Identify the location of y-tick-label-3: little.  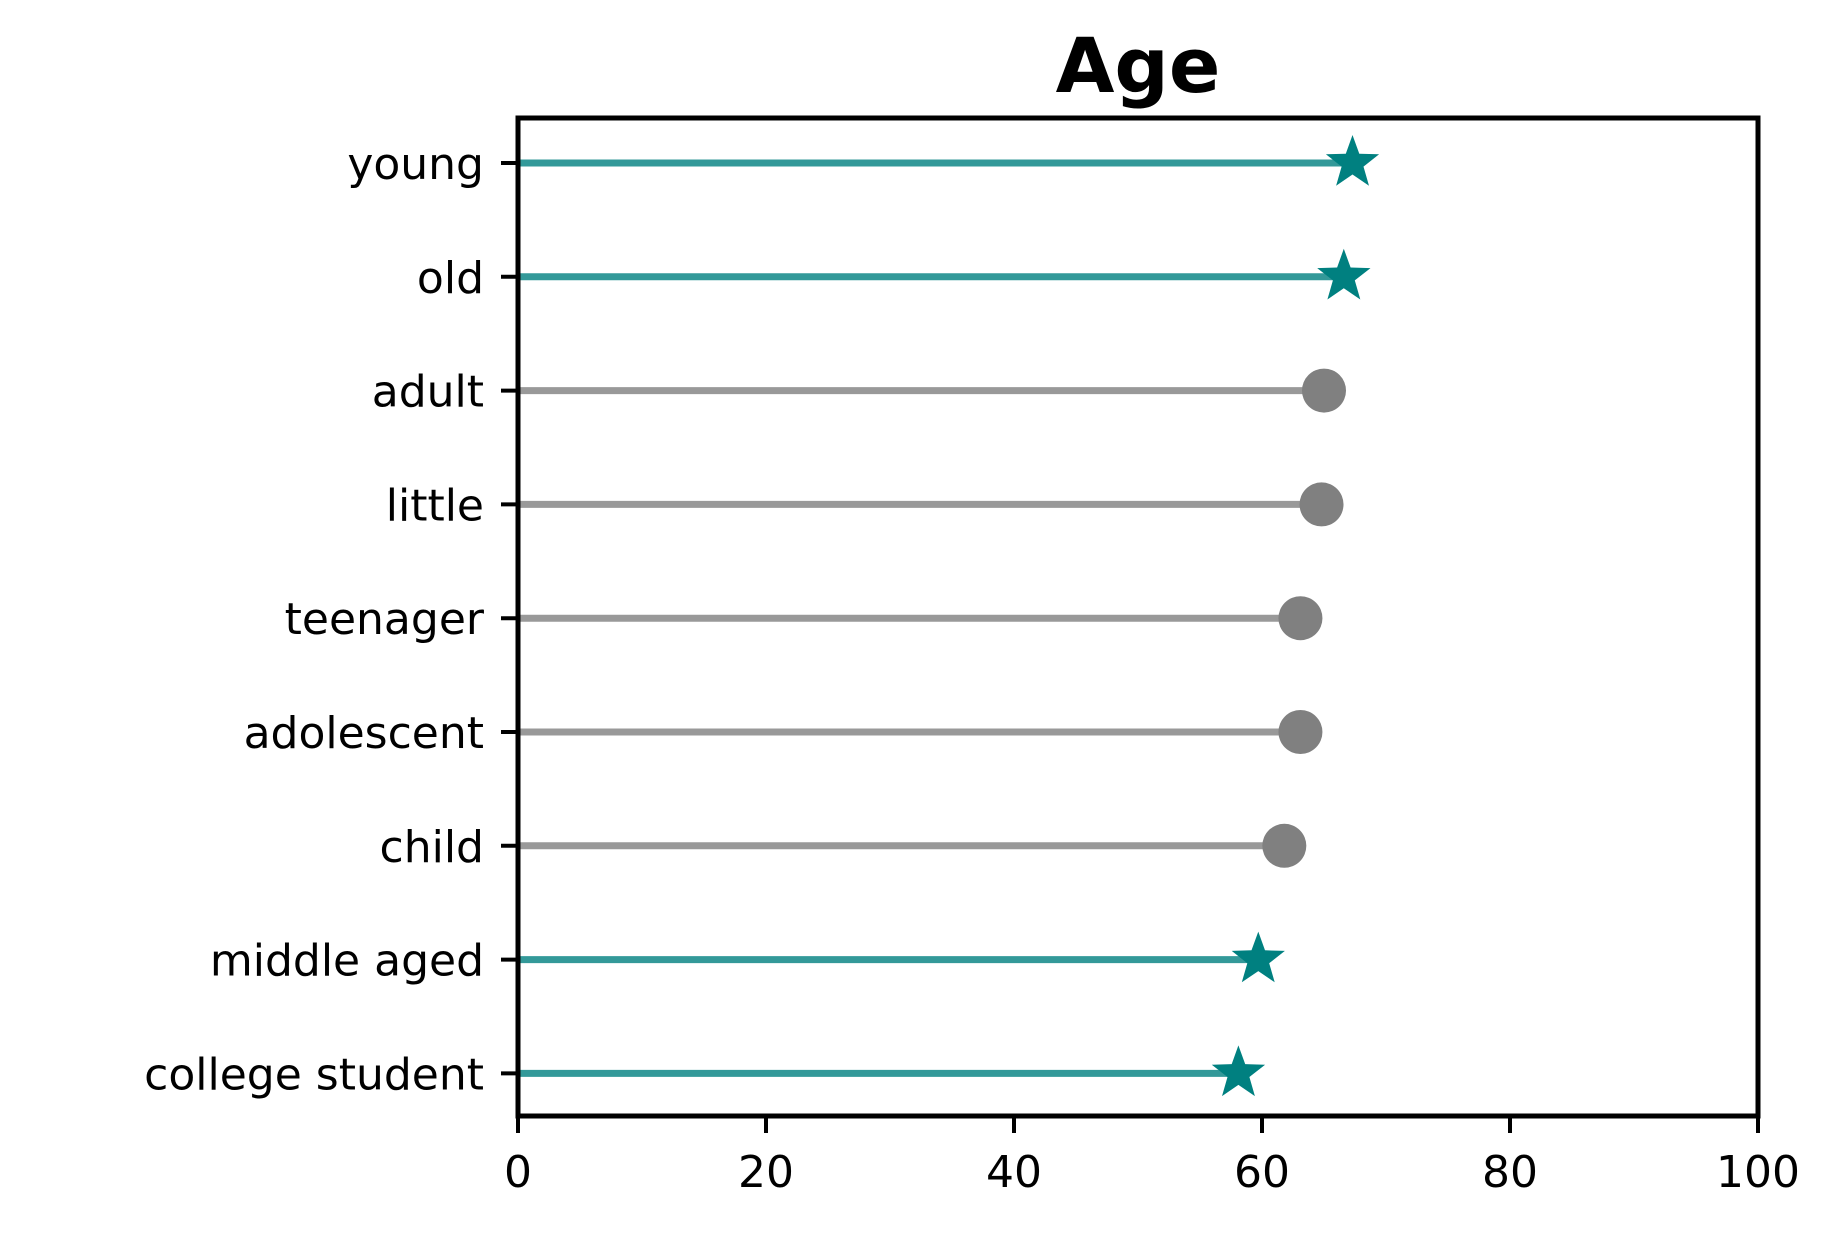
(435, 505).